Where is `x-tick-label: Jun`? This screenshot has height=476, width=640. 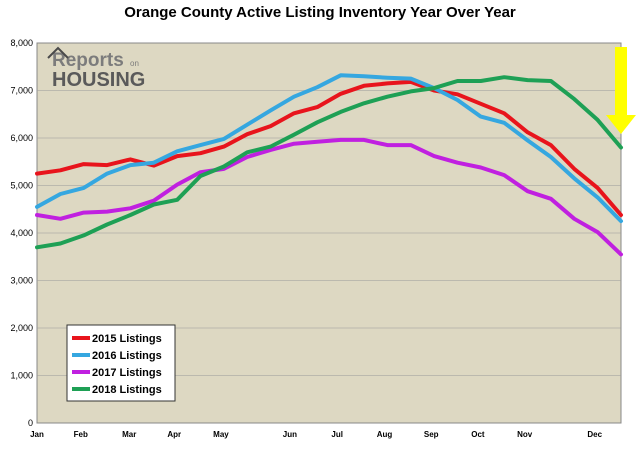 x-tick-label: Jun is located at coordinates (290, 434).